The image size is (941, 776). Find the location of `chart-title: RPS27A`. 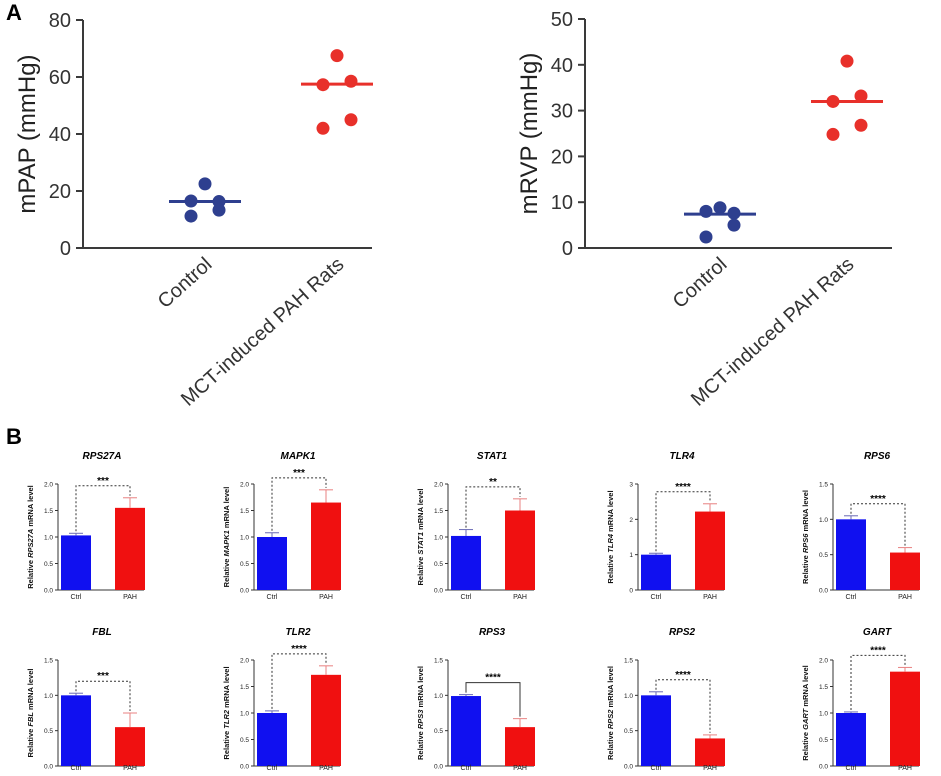

chart-title: RPS27A is located at coordinates (102, 456).